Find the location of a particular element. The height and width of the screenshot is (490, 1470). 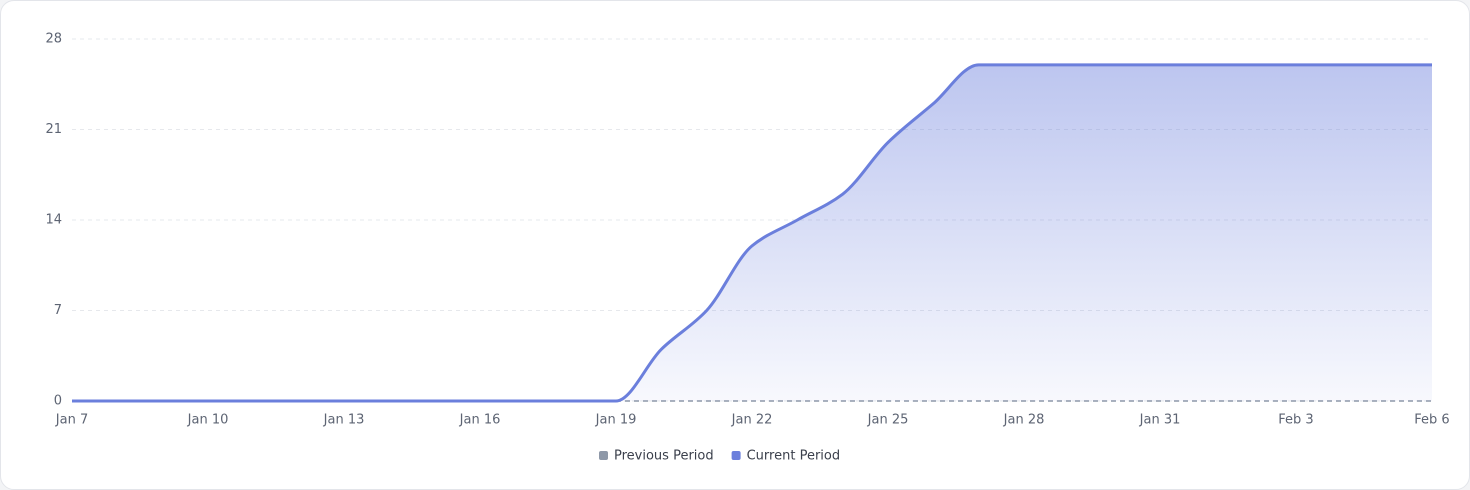

x-tick-label: Jan 10 is located at coordinates (208, 420).